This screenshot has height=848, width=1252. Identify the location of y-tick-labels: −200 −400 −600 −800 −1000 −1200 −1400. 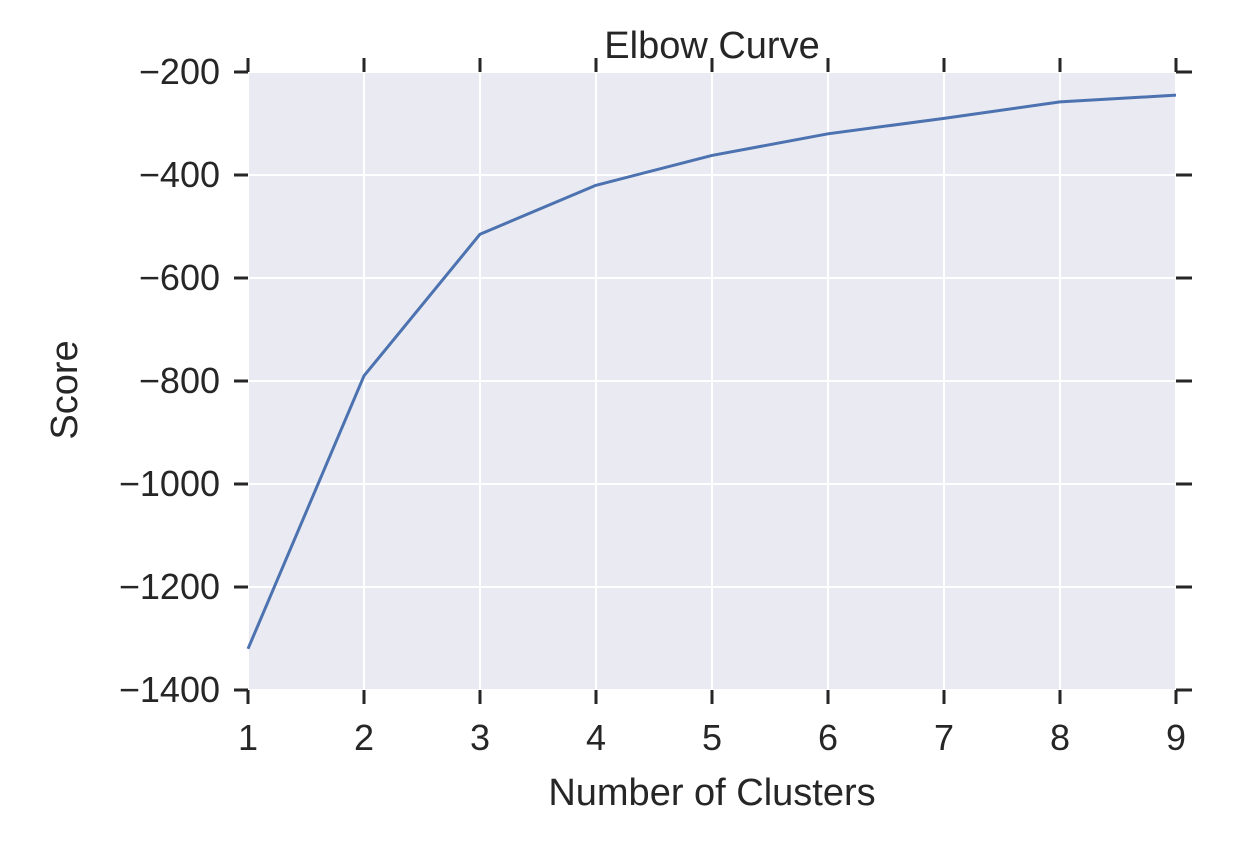
(169, 380).